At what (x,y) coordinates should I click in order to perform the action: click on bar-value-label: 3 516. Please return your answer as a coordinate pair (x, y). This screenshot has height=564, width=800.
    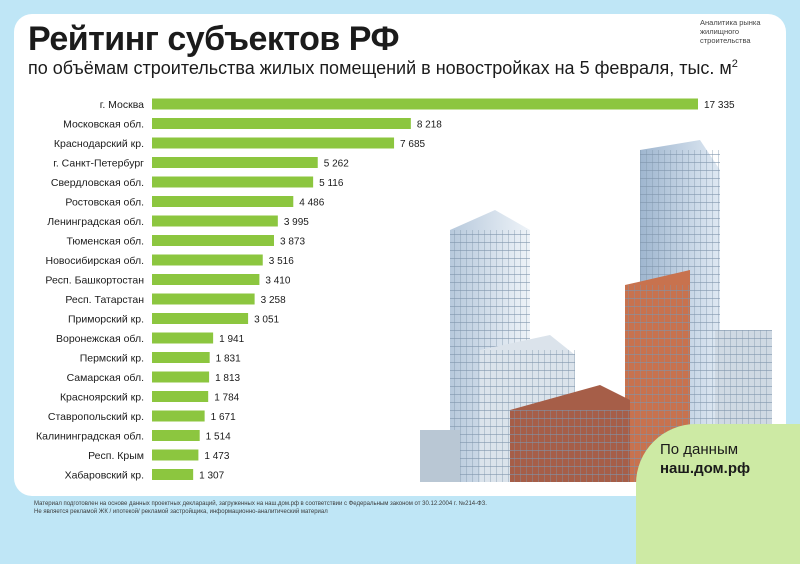
    Looking at the image, I should click on (281, 261).